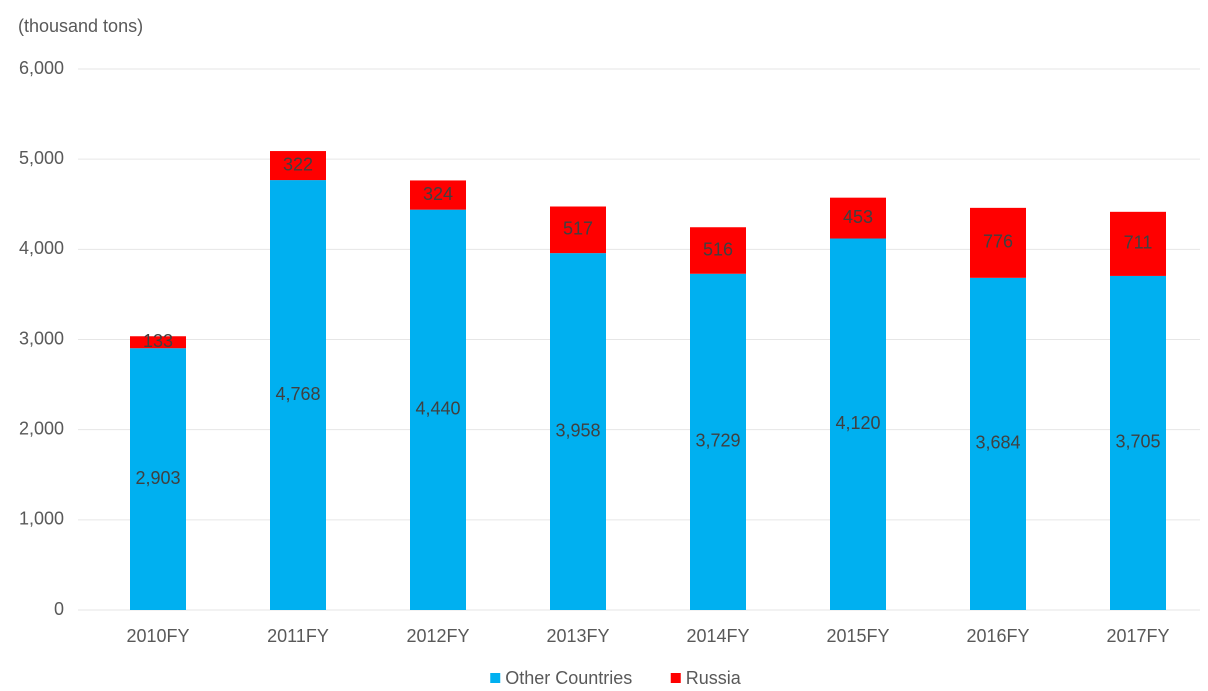 This screenshot has height=691, width=1208. What do you see at coordinates (41, 428) in the screenshot?
I see `y-tick-label: 2,000` at bounding box center [41, 428].